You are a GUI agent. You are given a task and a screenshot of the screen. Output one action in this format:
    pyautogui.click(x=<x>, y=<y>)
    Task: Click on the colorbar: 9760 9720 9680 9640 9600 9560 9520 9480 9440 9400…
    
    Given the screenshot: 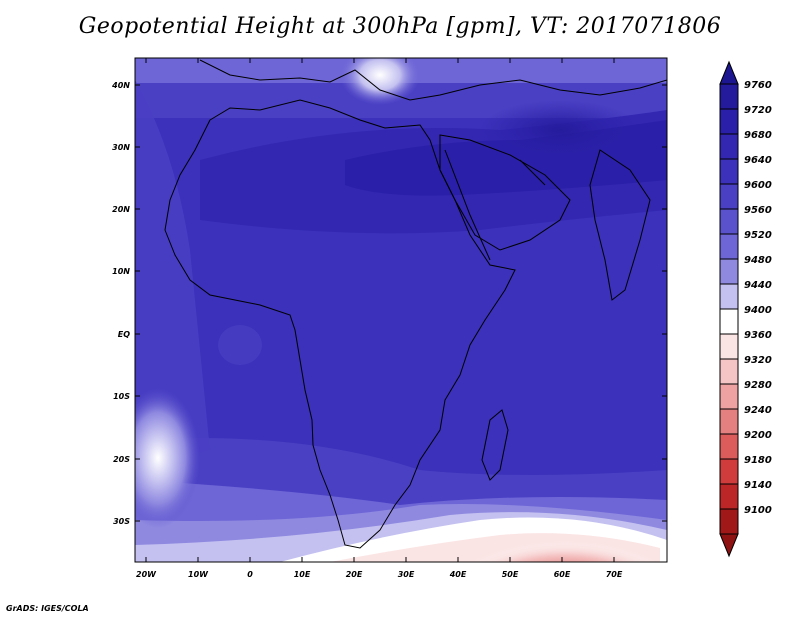 What is the action you would take?
    pyautogui.click(x=745, y=309)
    